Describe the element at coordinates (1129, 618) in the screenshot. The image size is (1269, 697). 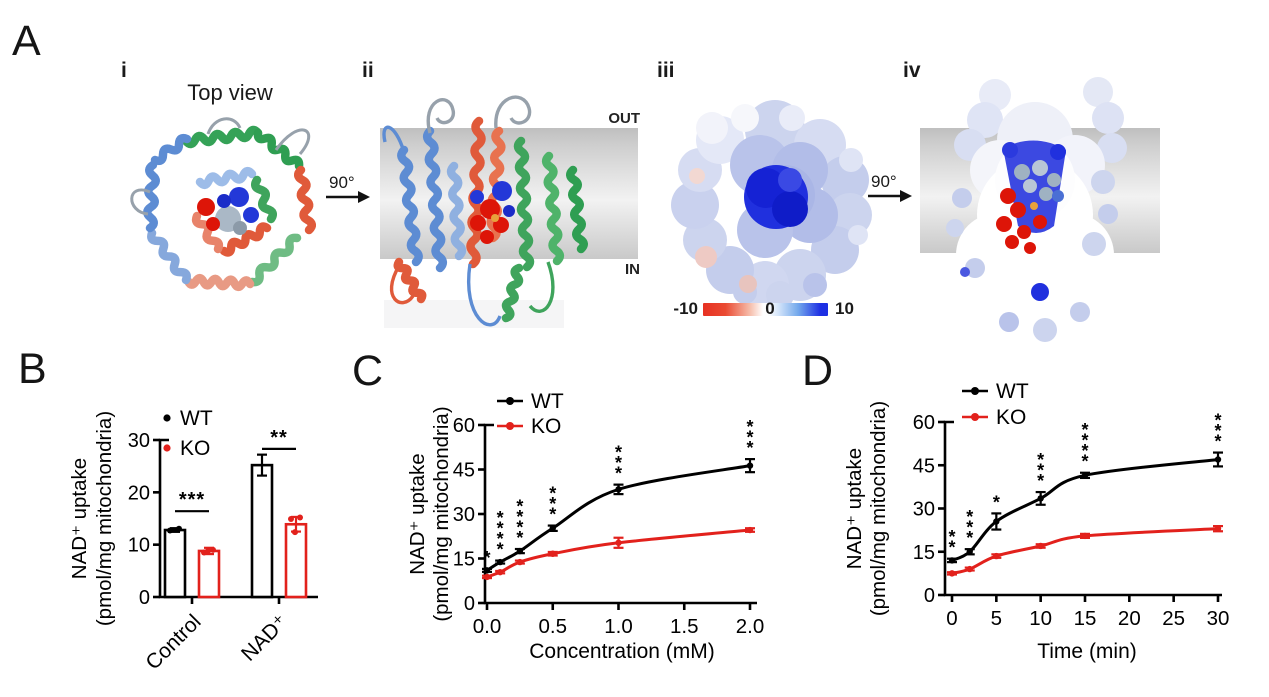
I see `x-tick-label: 20` at that location.